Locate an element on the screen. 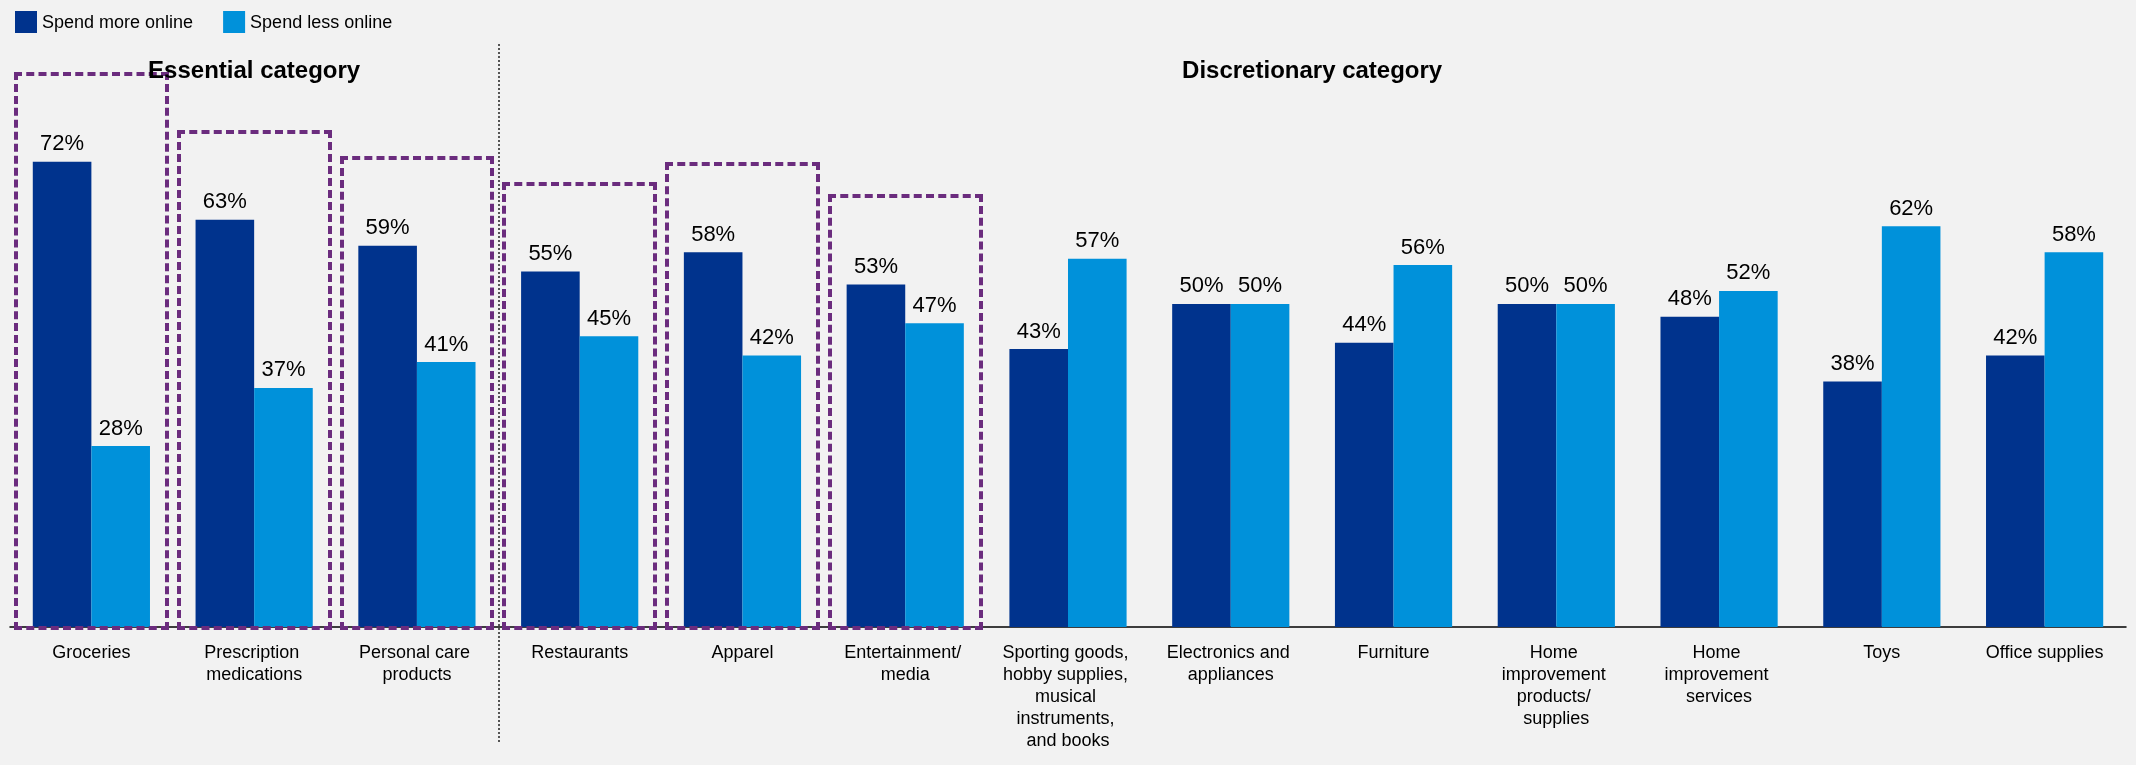  data-label: 72% is located at coordinates (62, 143).